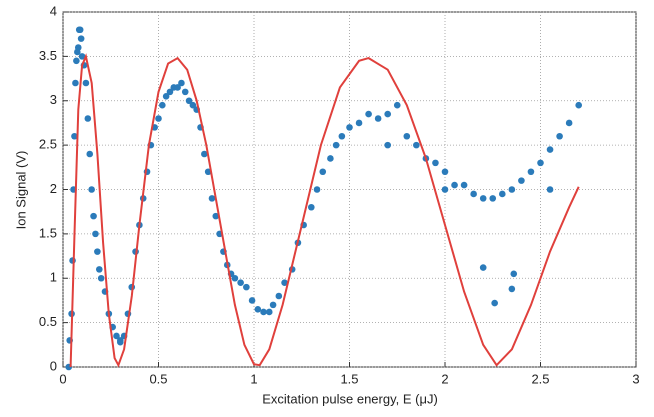 This screenshot has width=654, height=417. I want to click on x-tick-label: 3, so click(635, 378).